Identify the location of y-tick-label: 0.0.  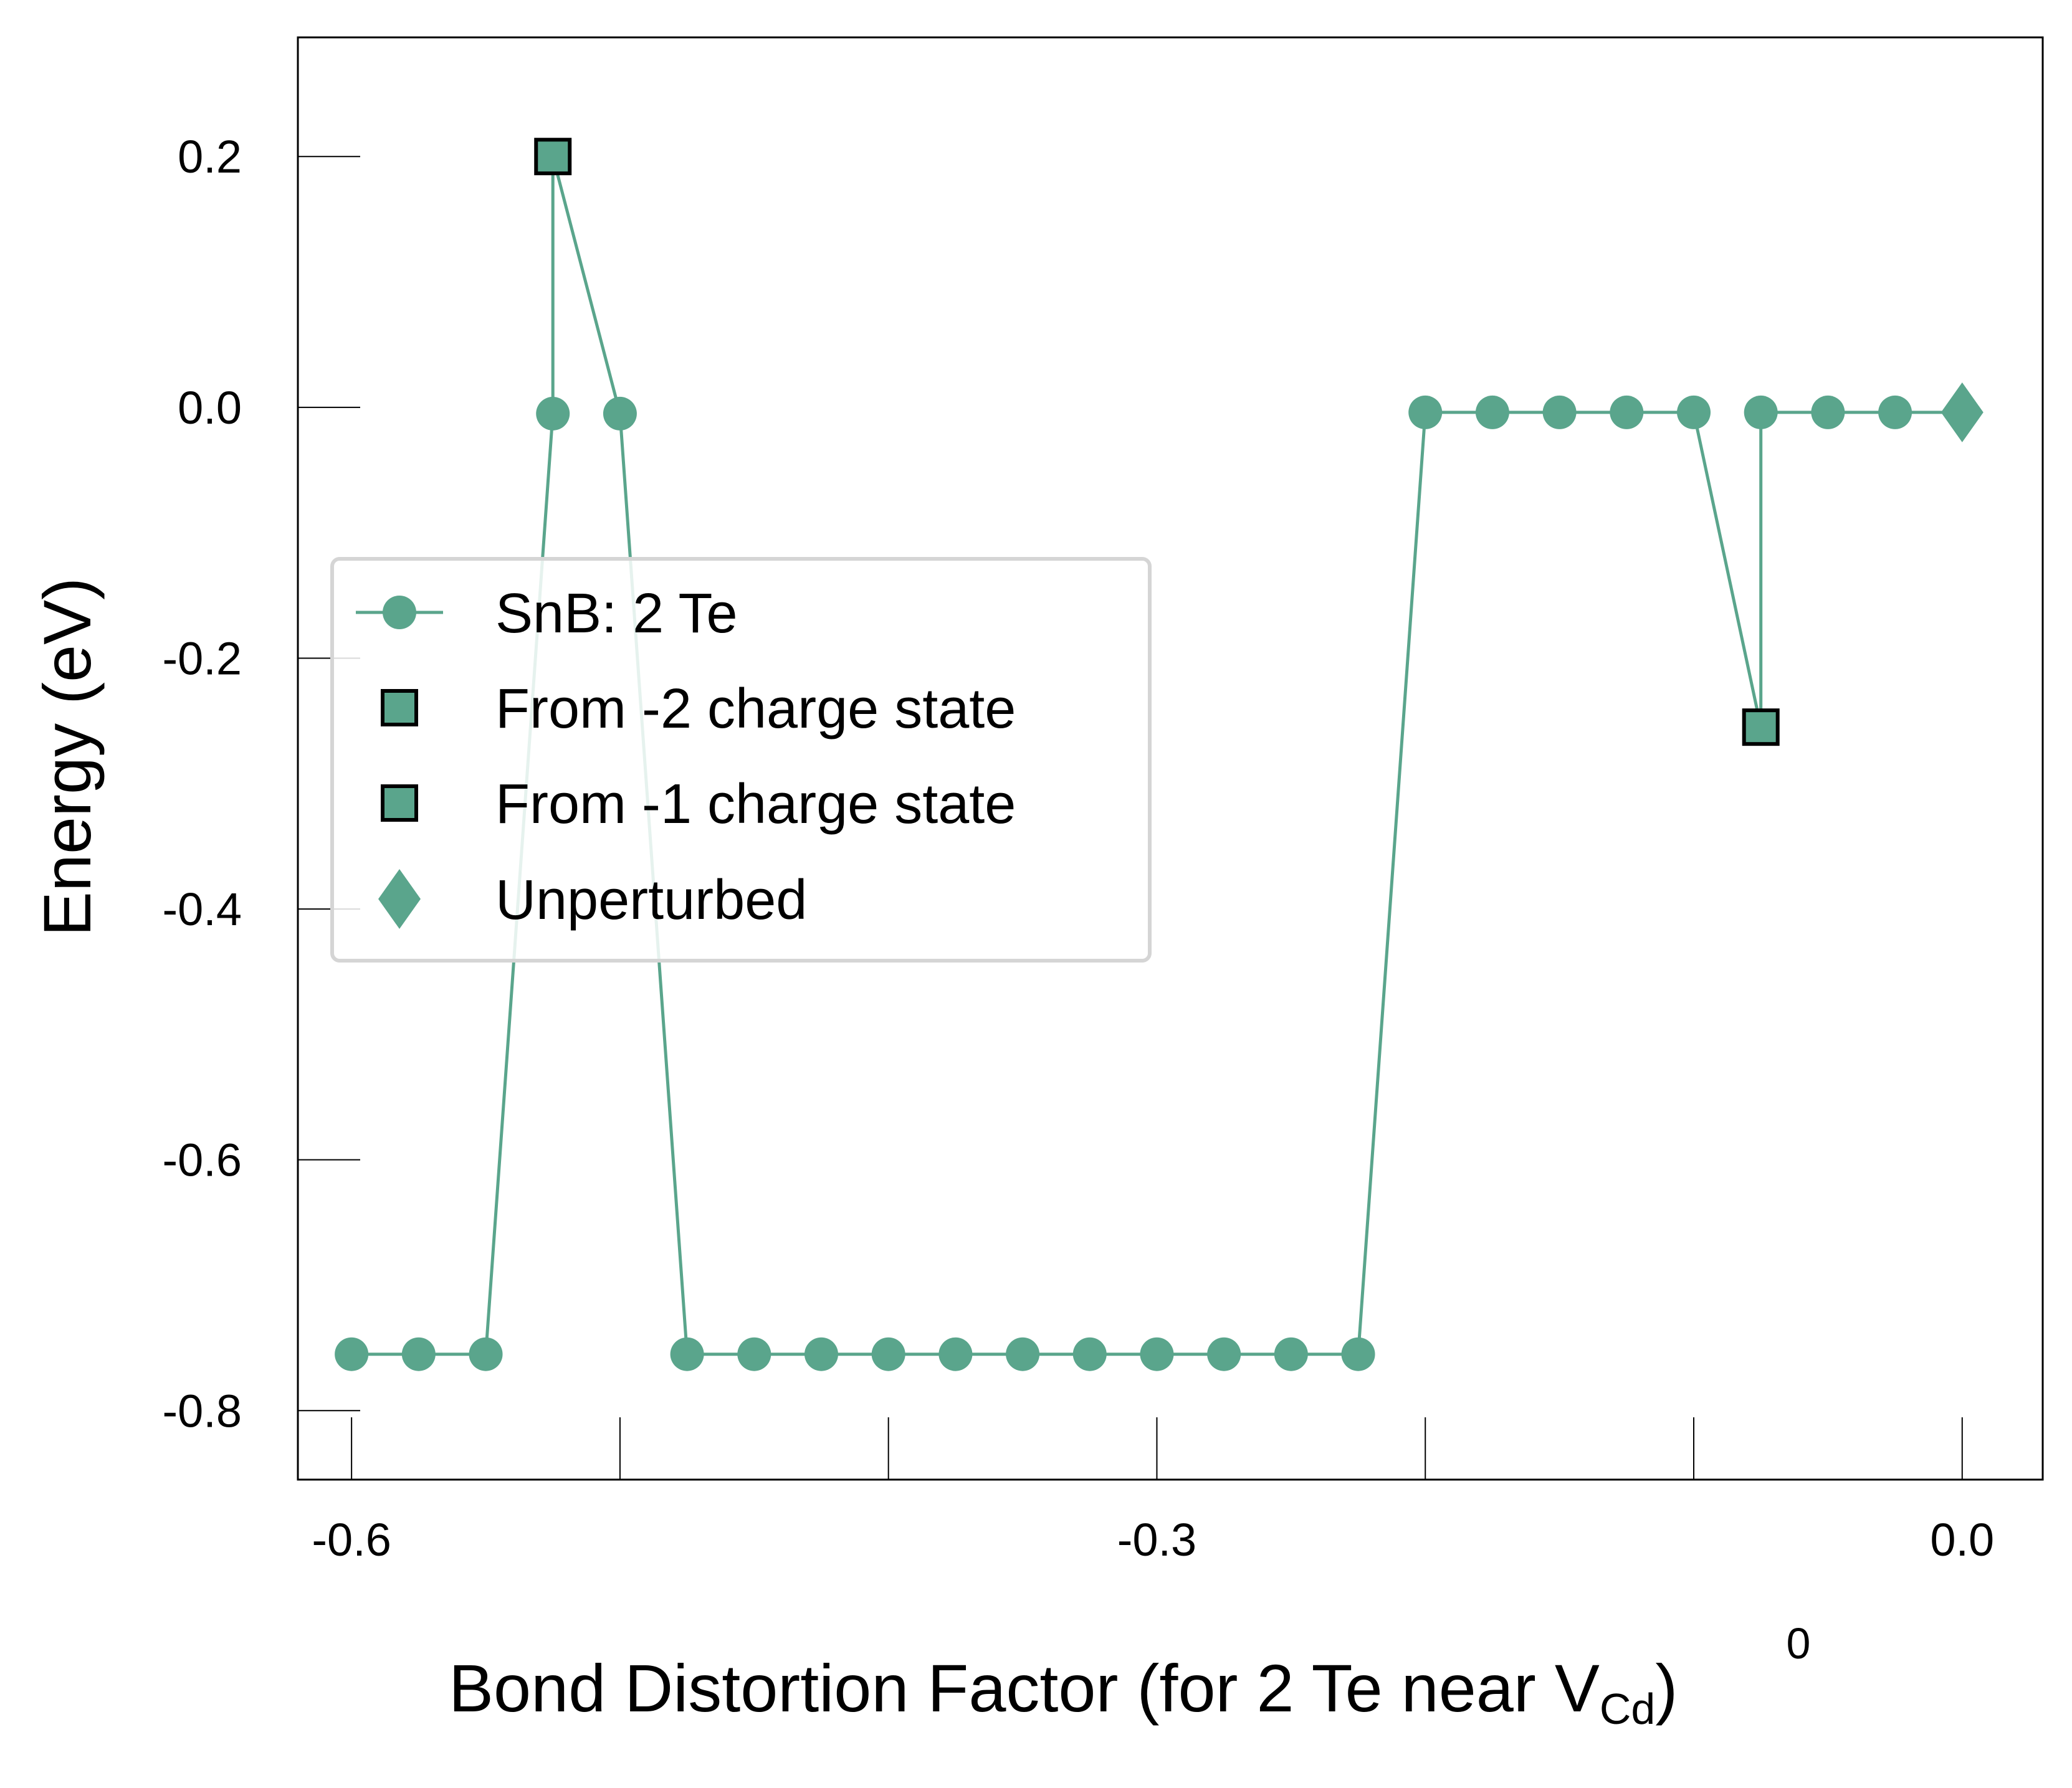
(210, 408).